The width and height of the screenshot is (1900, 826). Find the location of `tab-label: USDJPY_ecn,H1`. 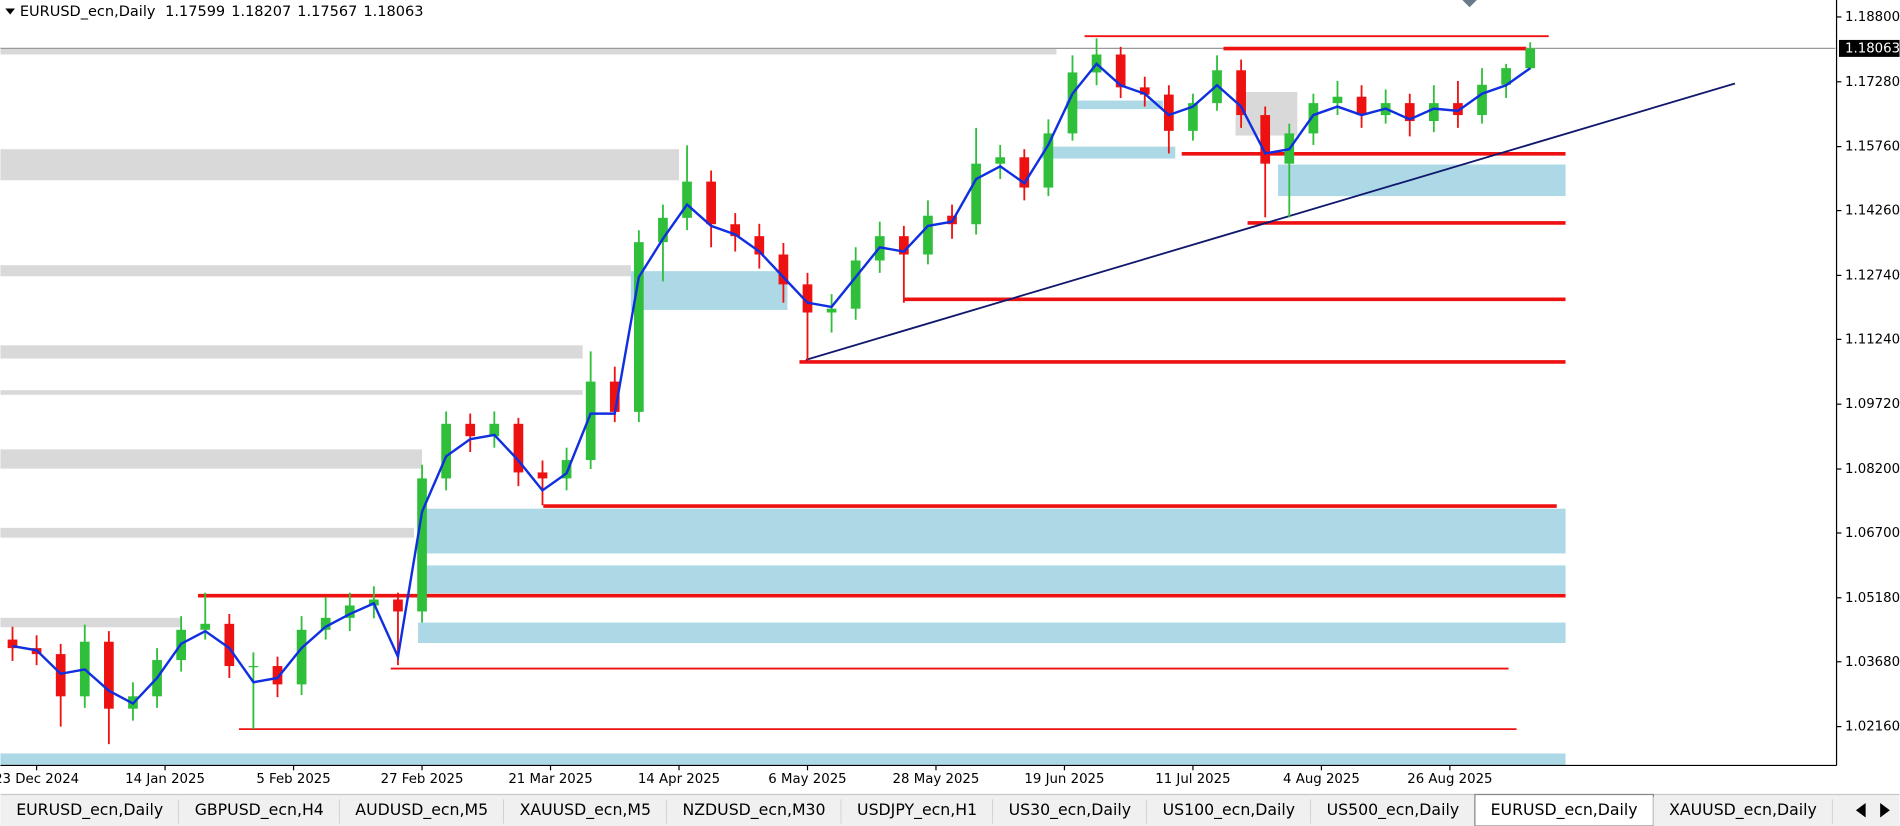

tab-label: USDJPY_ecn,H1 is located at coordinates (917, 810).